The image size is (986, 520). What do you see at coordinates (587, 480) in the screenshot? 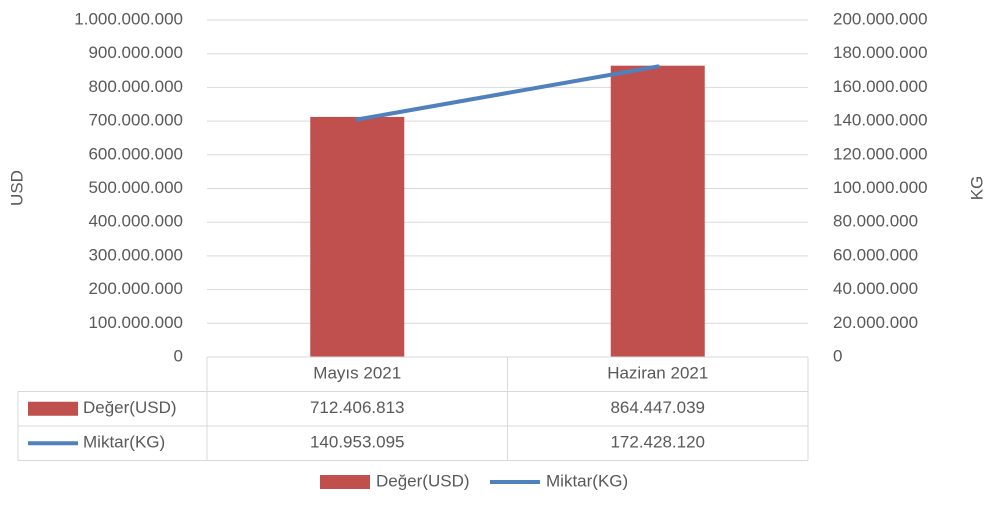
I see `legend-label: Miktar(KG)` at bounding box center [587, 480].